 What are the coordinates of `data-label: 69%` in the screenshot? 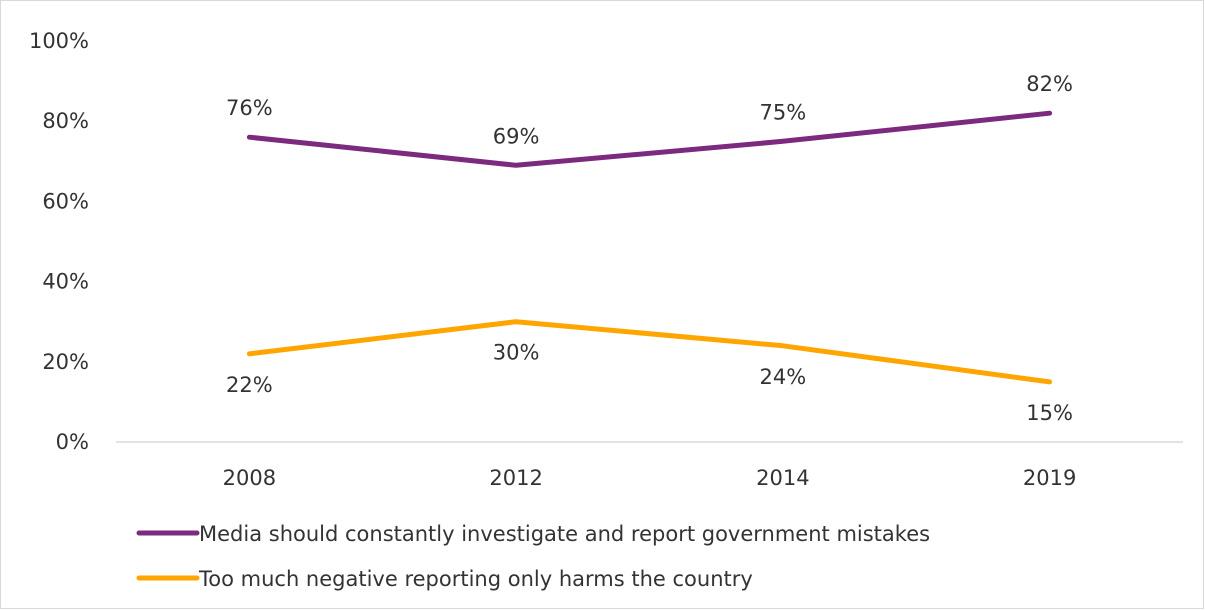 It's located at (516, 136).